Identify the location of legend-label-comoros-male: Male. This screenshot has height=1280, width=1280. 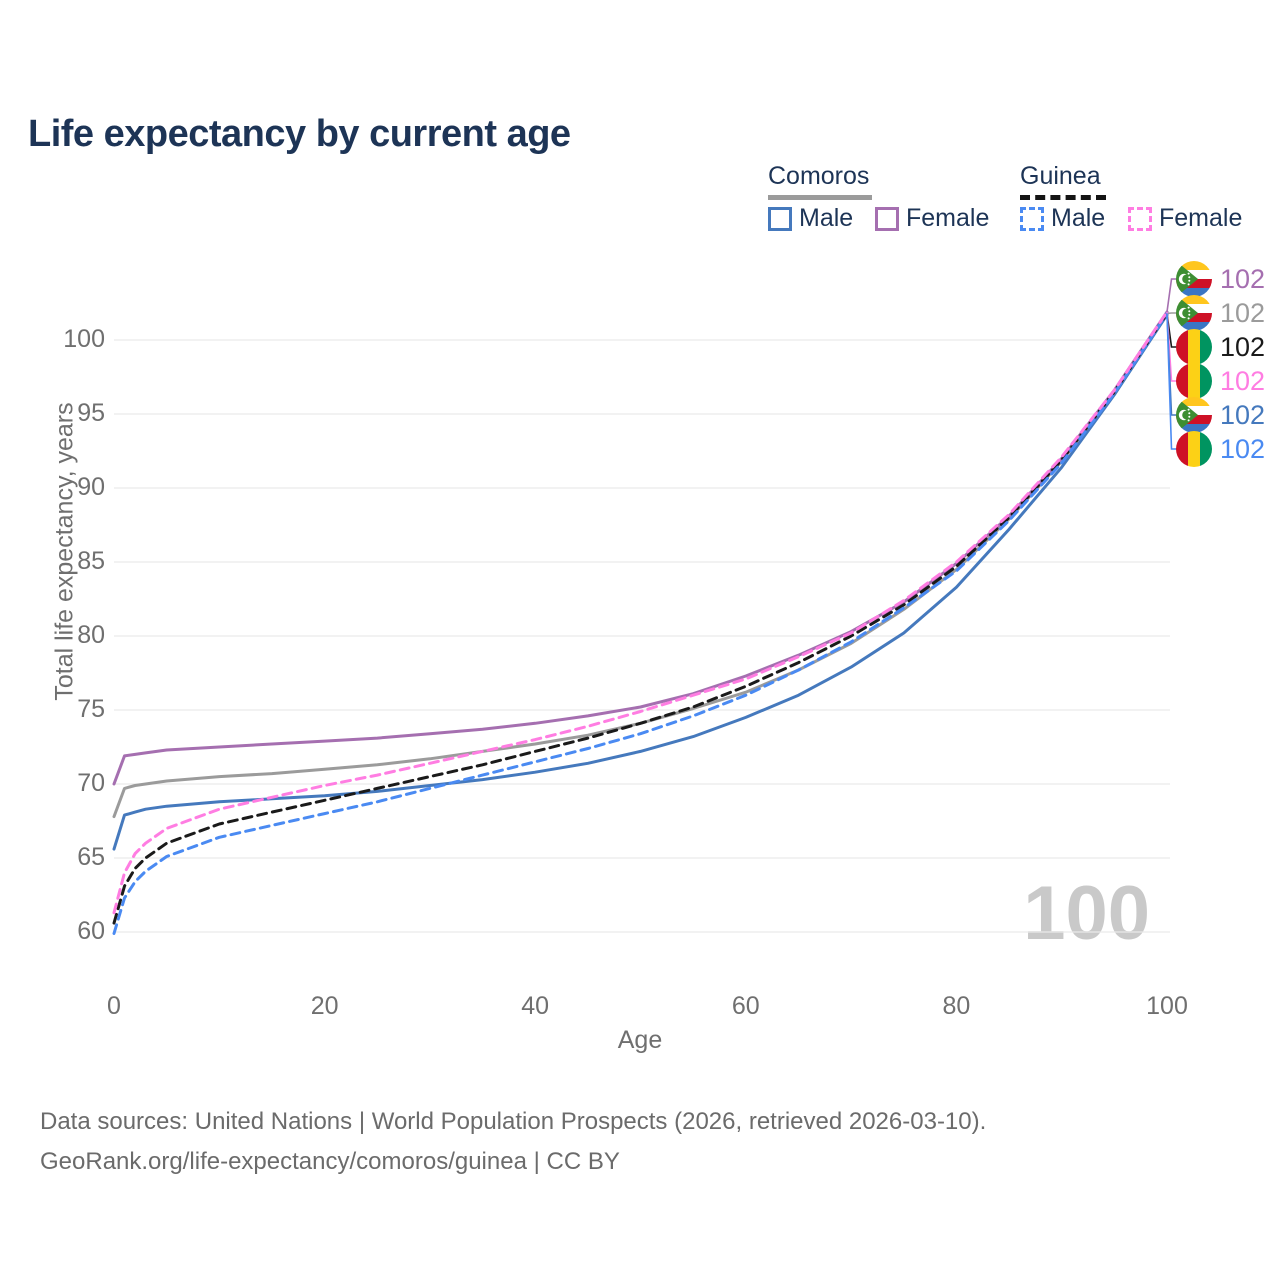
(826, 218).